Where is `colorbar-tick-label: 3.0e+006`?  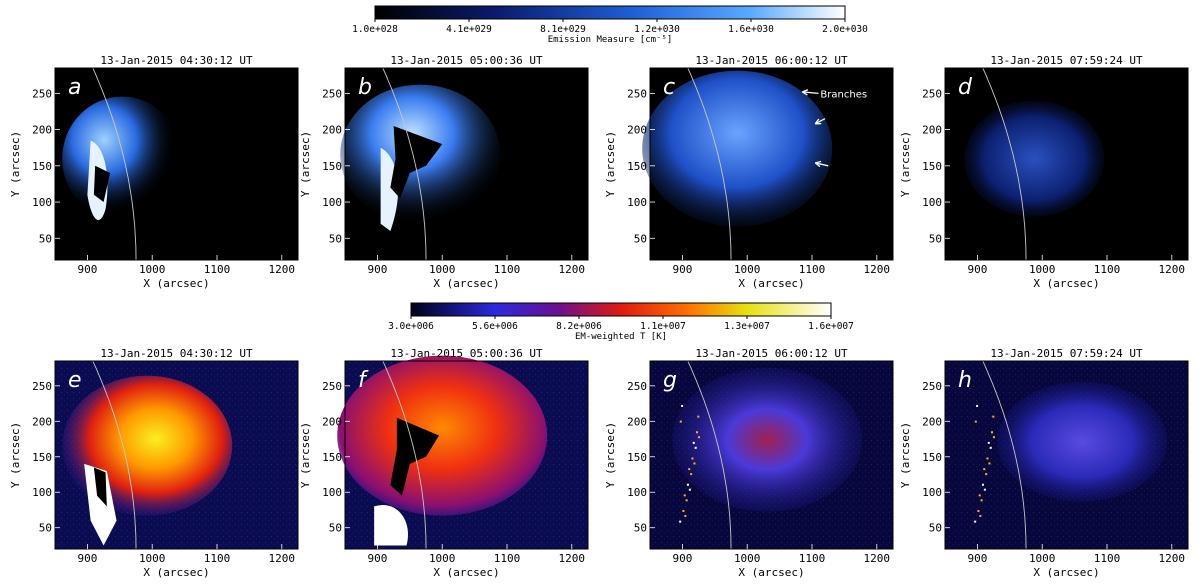 colorbar-tick-label: 3.0e+006 is located at coordinates (411, 326).